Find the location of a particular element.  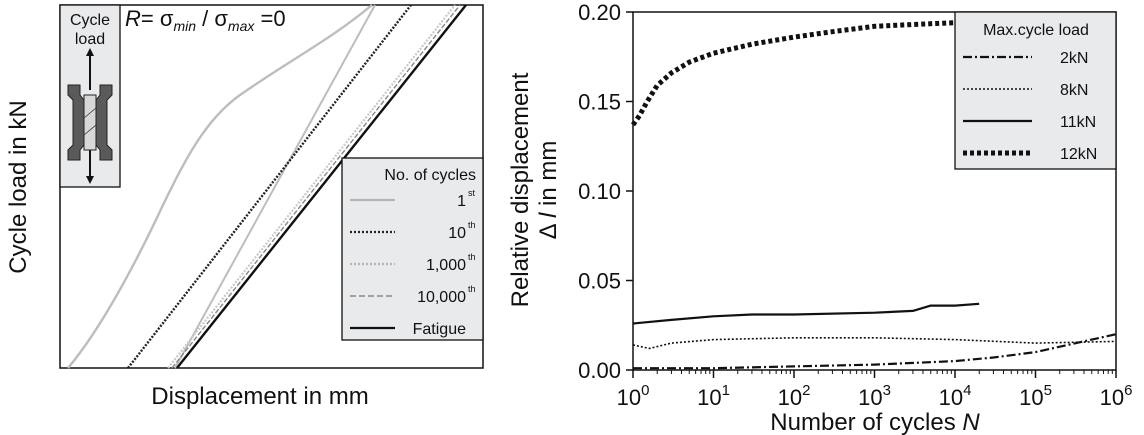

left-legend-item: Fatigue is located at coordinates (408, 329).